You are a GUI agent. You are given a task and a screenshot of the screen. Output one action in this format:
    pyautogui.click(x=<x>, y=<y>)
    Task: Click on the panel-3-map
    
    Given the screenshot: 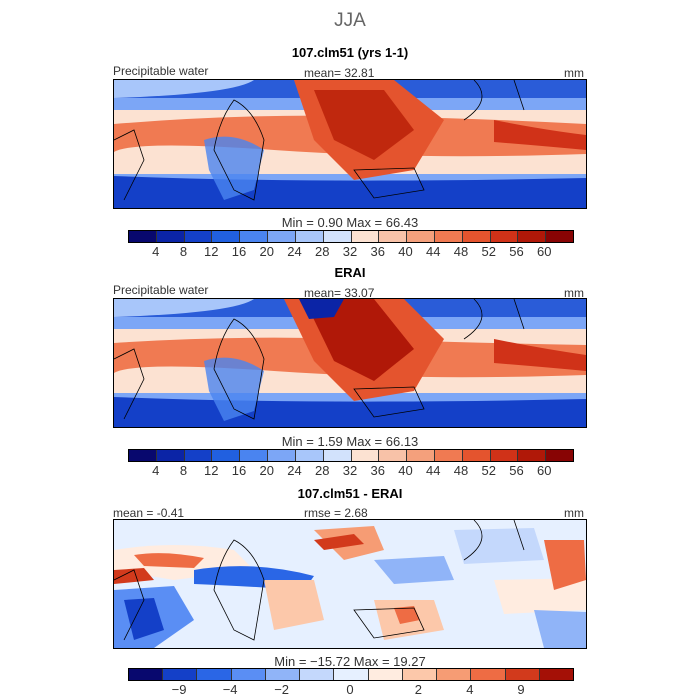 What is the action you would take?
    pyautogui.click(x=350, y=584)
    